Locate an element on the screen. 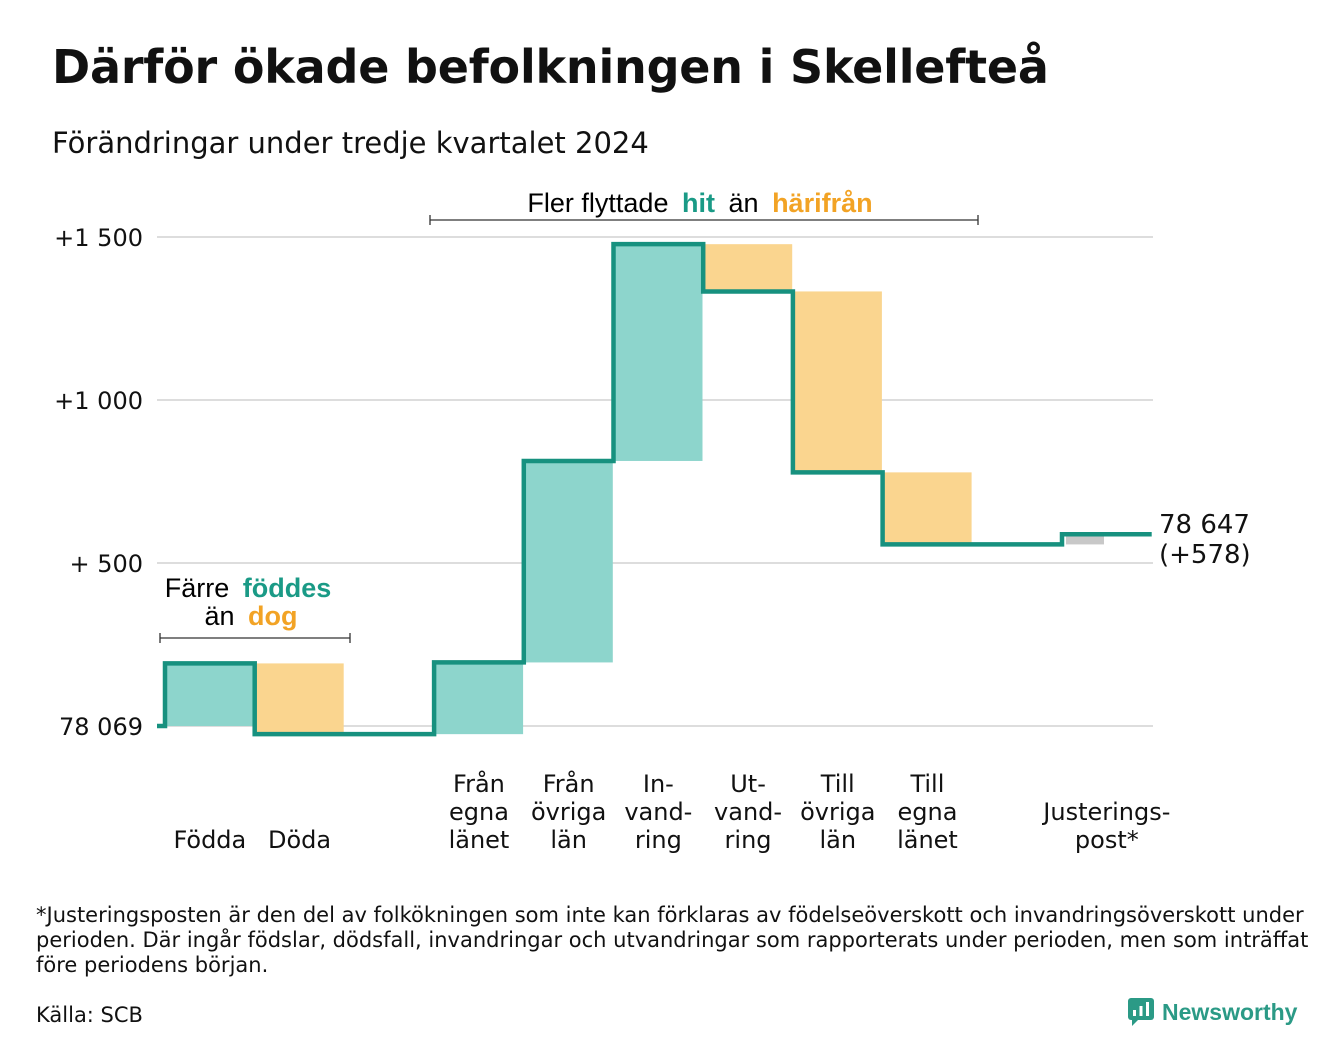 This screenshot has width=1340, height=1060. end-change-label: (+578) is located at coordinates (1205, 555).